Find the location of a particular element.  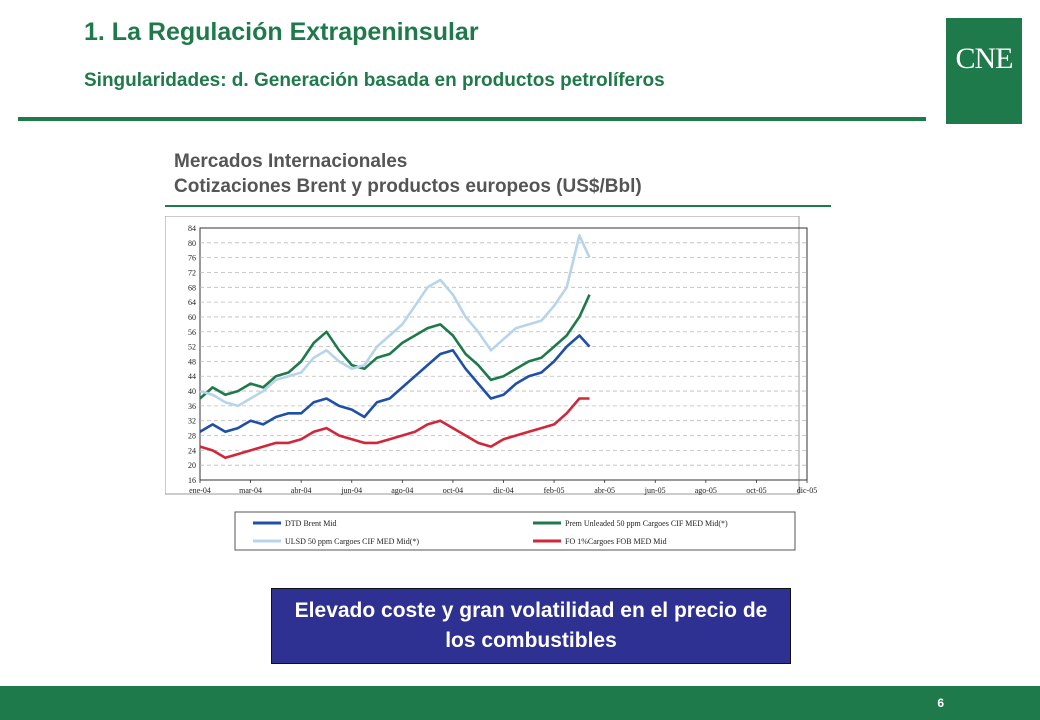

y-tick-label: 72 is located at coordinates (192, 272).